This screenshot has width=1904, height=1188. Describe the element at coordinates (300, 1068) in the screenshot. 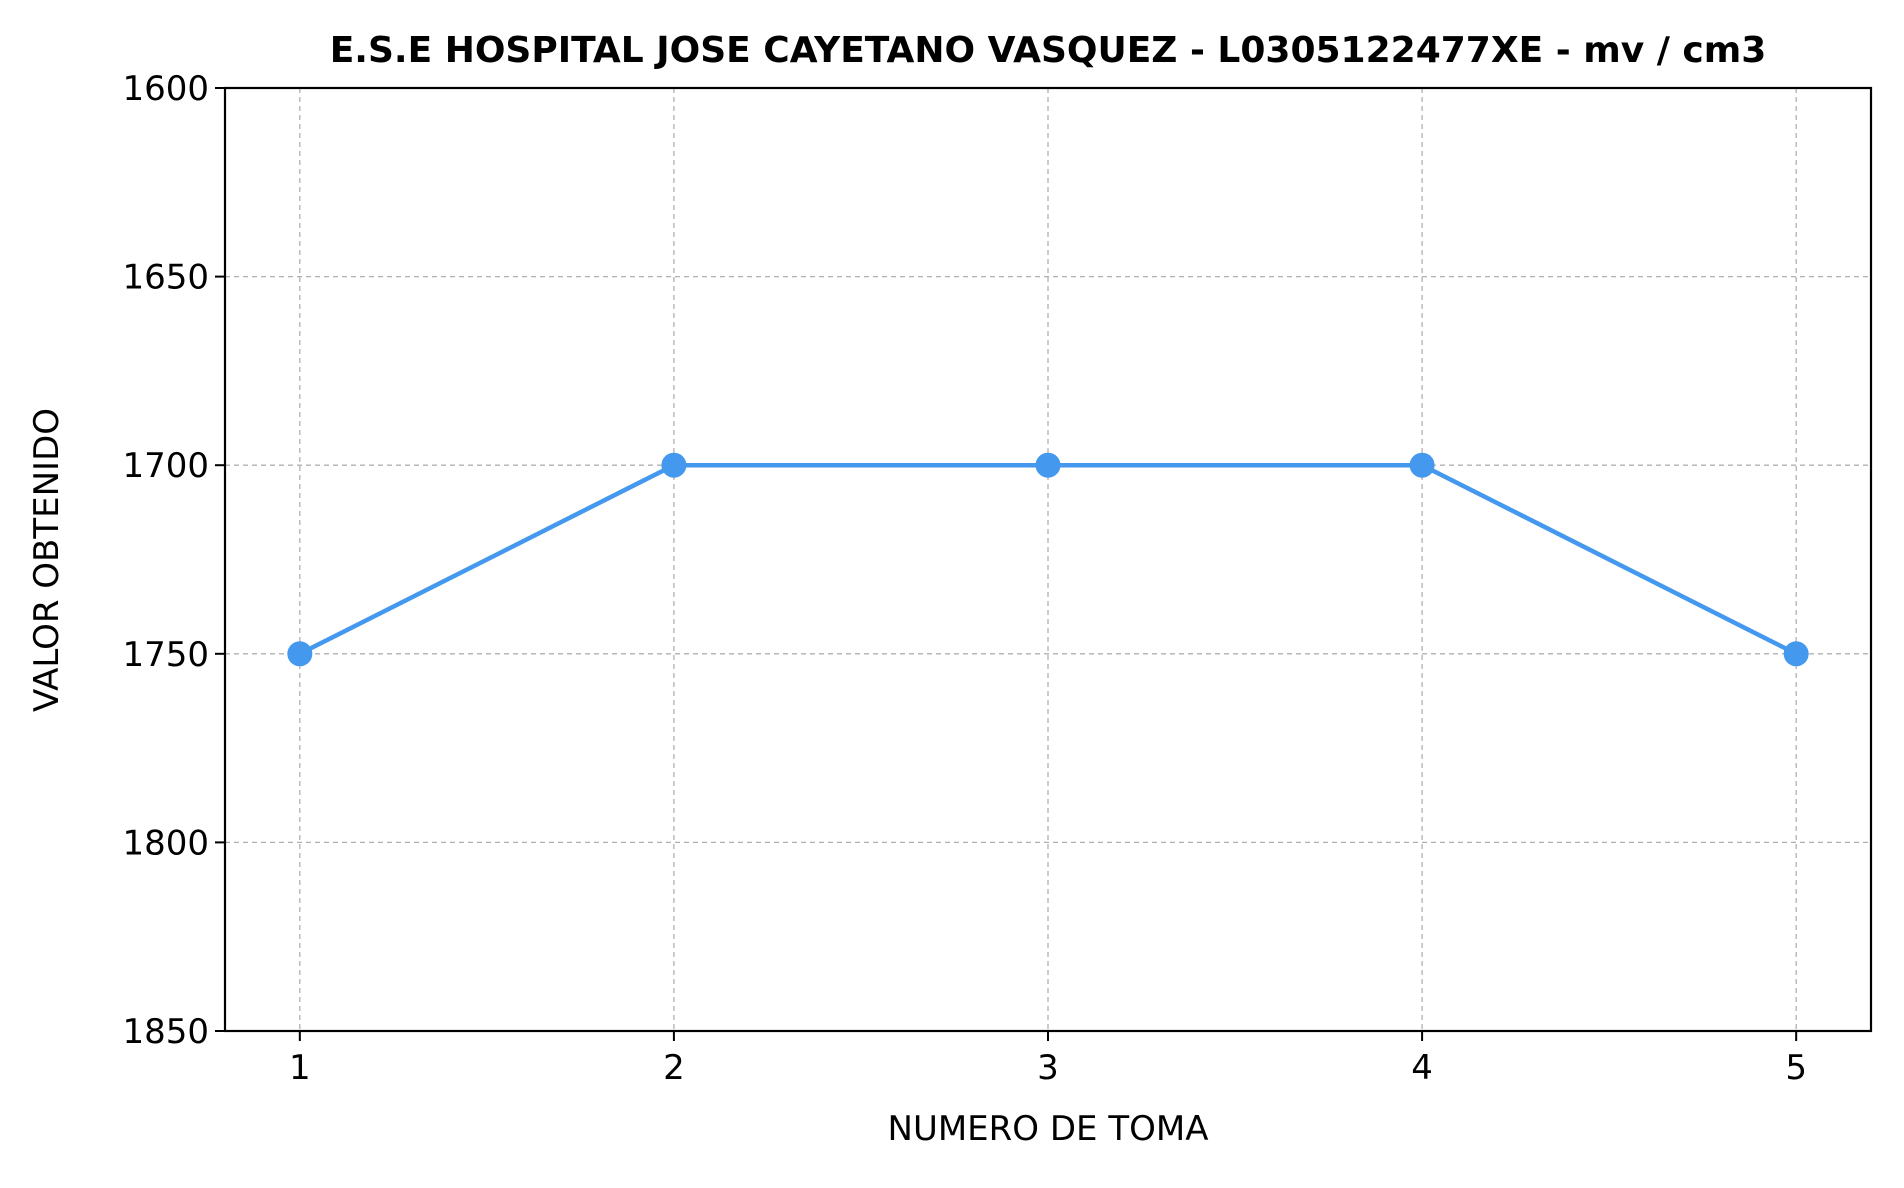

I see `x-tick-label: 1` at that location.